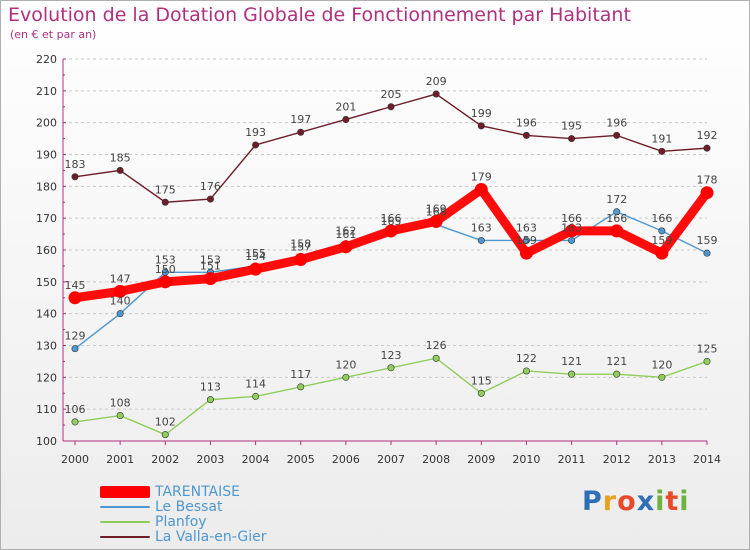  Describe the element at coordinates (197, 492) in the screenshot. I see `legend-label-tarentaise: TARENTAISE` at that location.